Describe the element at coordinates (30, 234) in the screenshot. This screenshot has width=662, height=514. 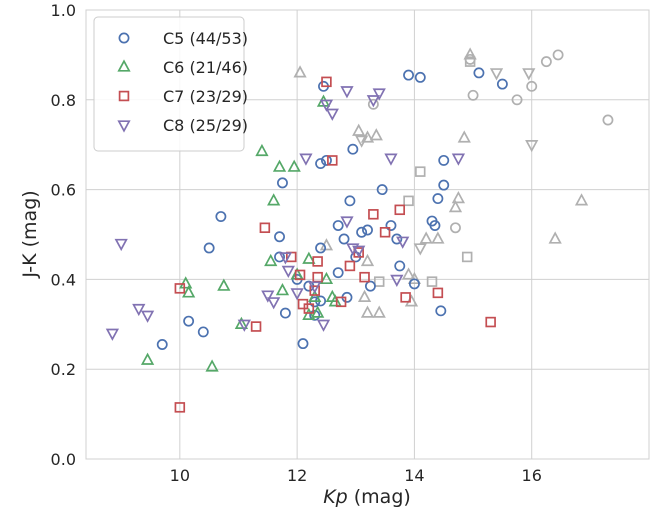
I see `y-axis-label: J-K (mag)` at that location.